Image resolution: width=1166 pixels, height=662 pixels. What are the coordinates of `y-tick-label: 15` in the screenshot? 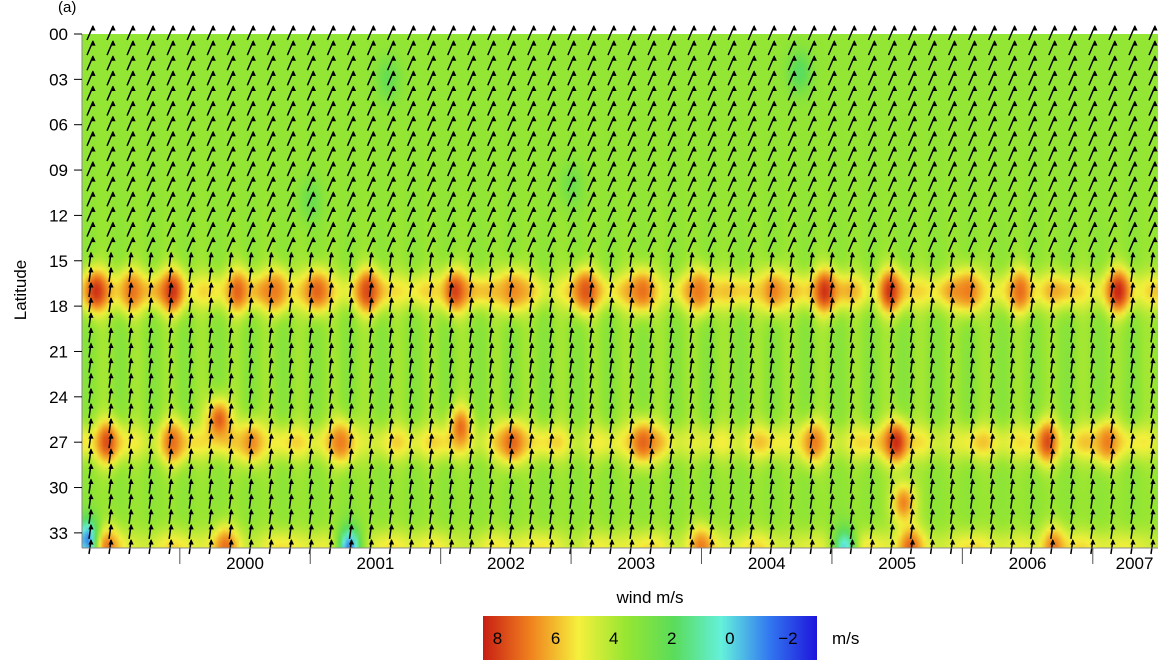 It's located at (58, 261).